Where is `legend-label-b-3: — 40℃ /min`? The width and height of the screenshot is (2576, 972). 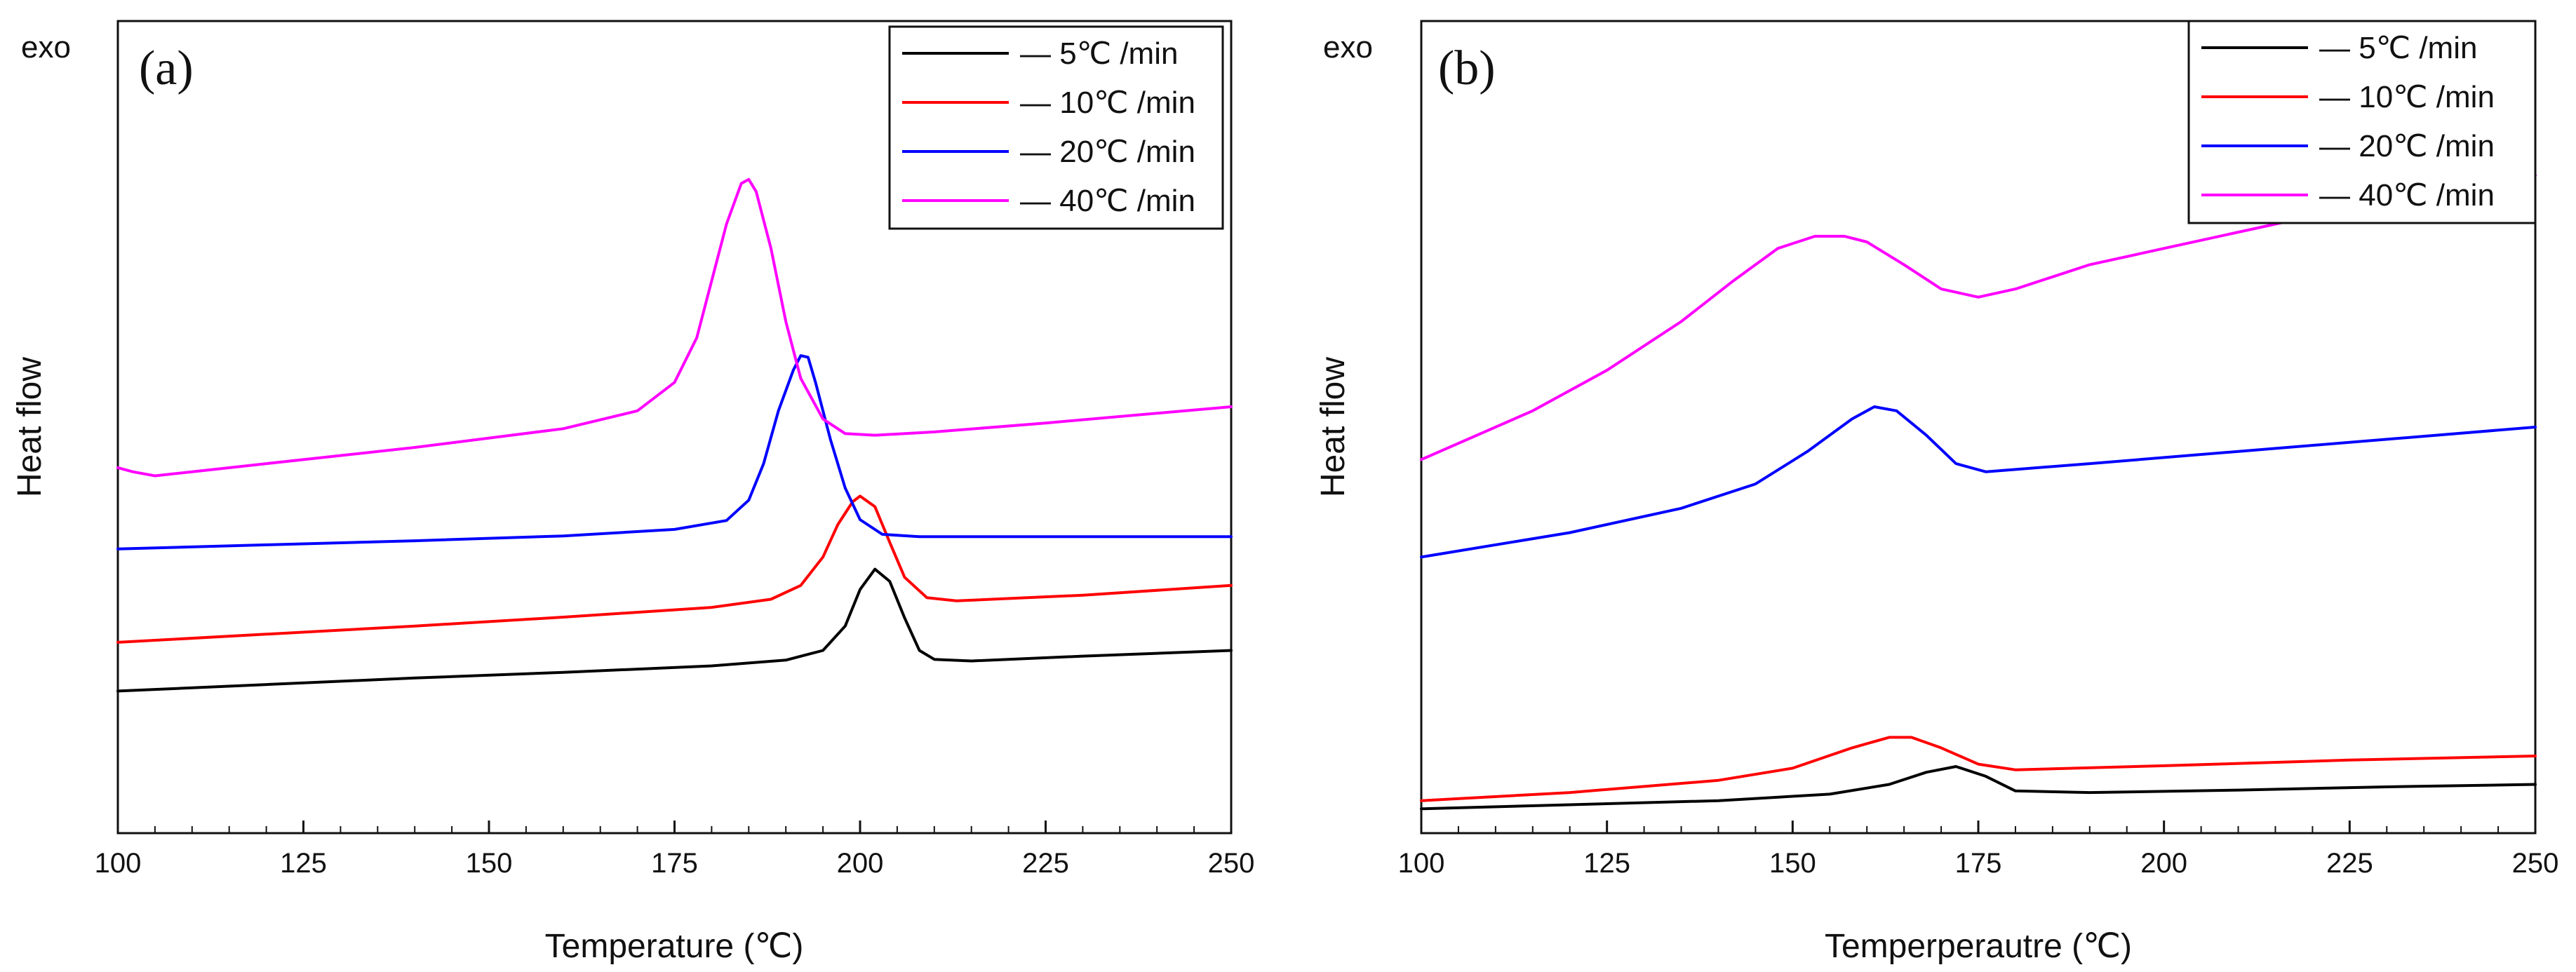 legend-label-b-3: — 40℃ /min is located at coordinates (2407, 195).